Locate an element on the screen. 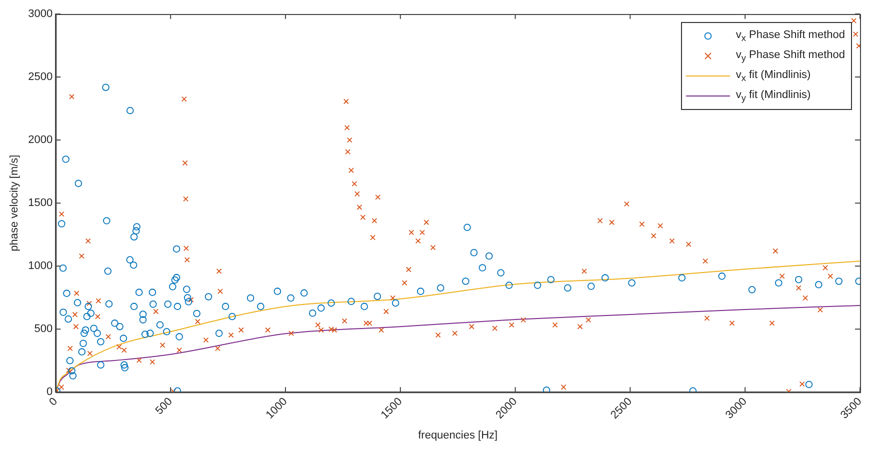  x-axis-title: frequencies [Hz] is located at coordinates (458, 435).